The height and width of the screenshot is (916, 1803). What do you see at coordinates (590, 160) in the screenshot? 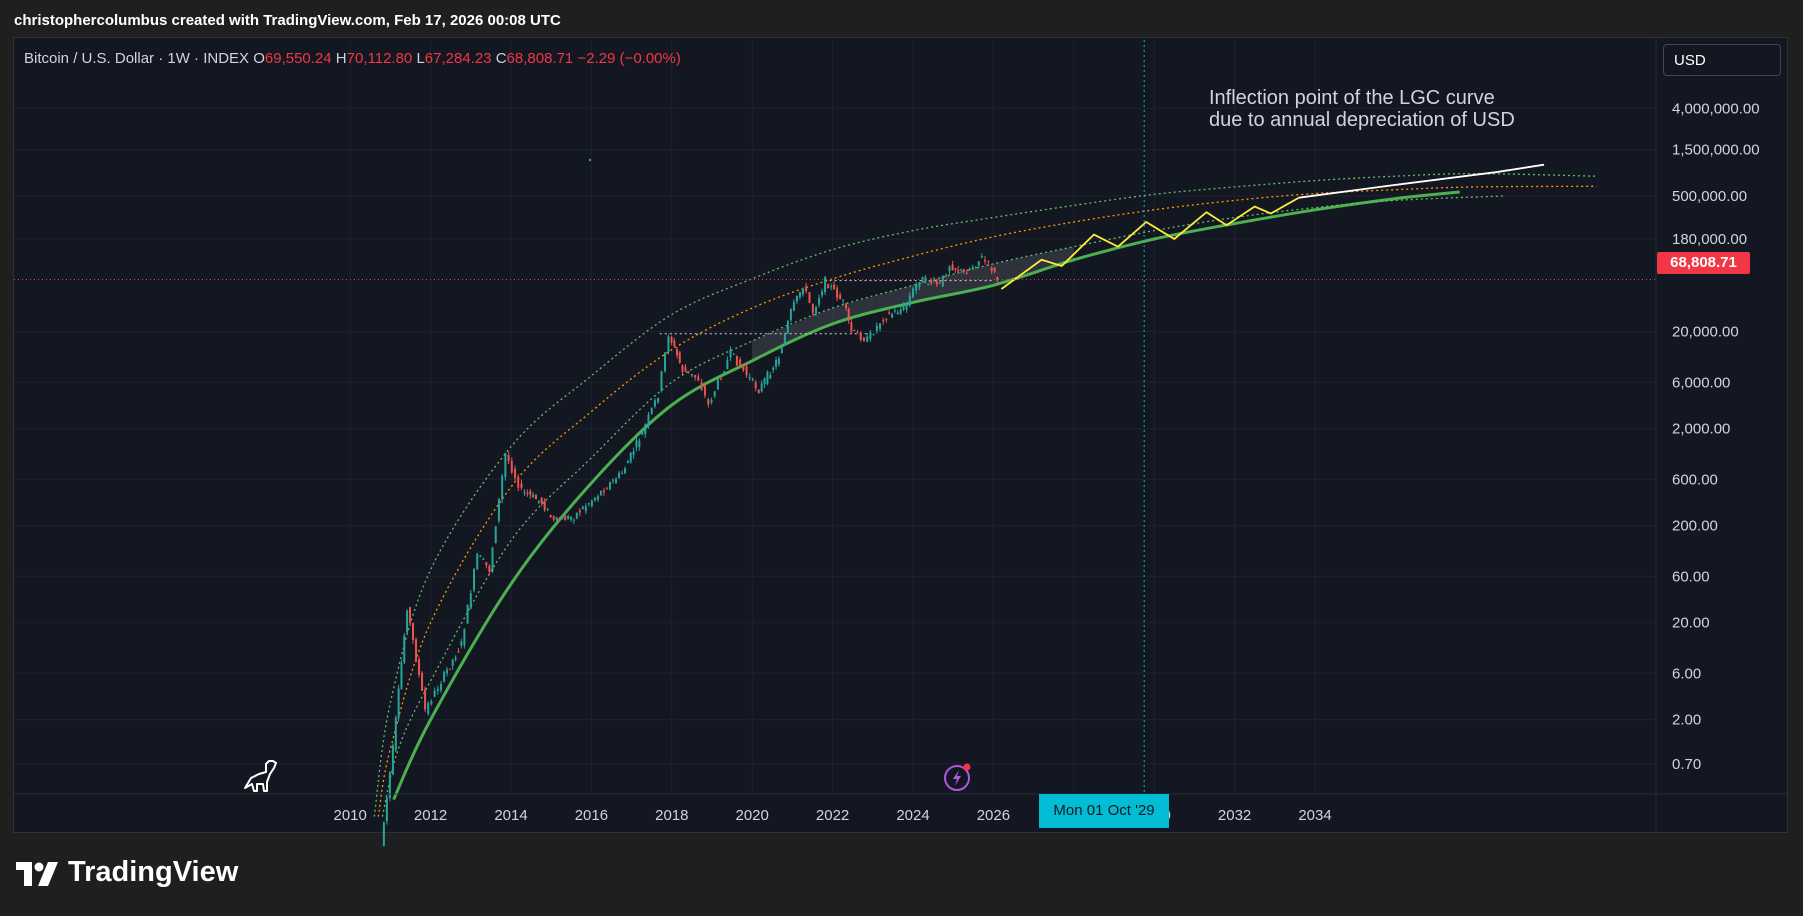
I see `chart-dot` at bounding box center [590, 160].